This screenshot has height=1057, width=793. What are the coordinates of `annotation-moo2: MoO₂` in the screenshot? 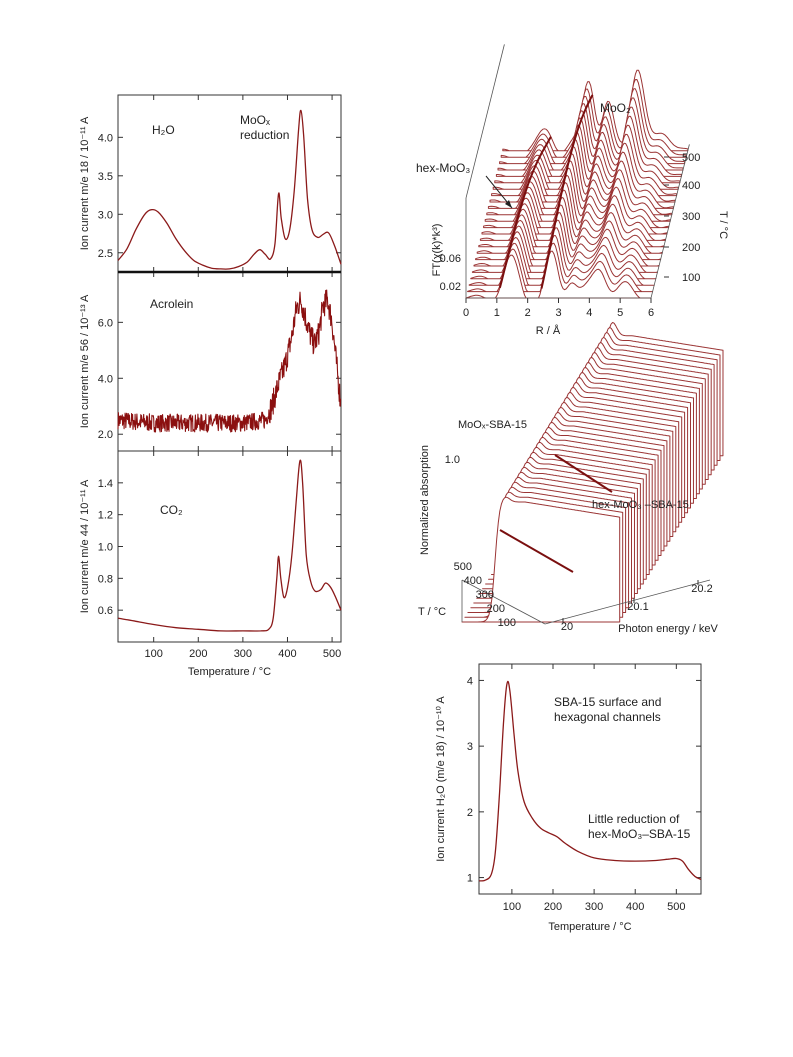 It's located at (615, 108).